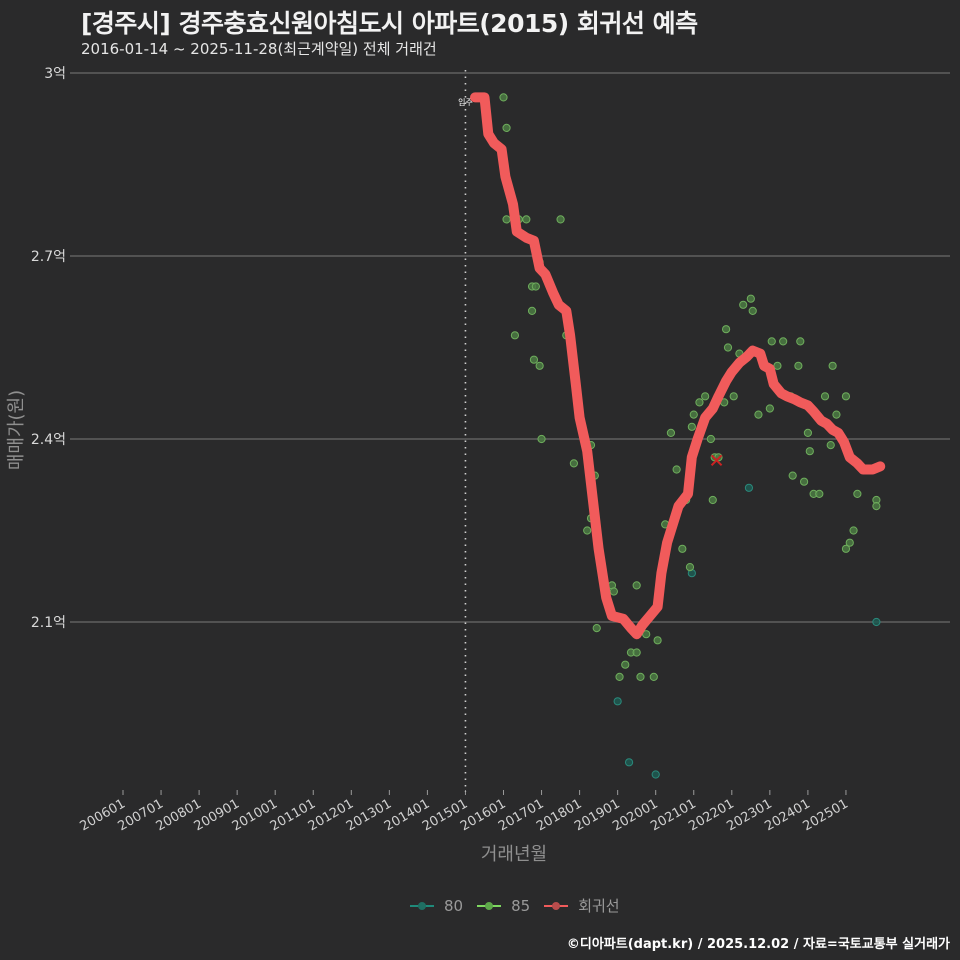 The image size is (960, 960). I want to click on legend: 80 85 회귀선, so click(517, 905).